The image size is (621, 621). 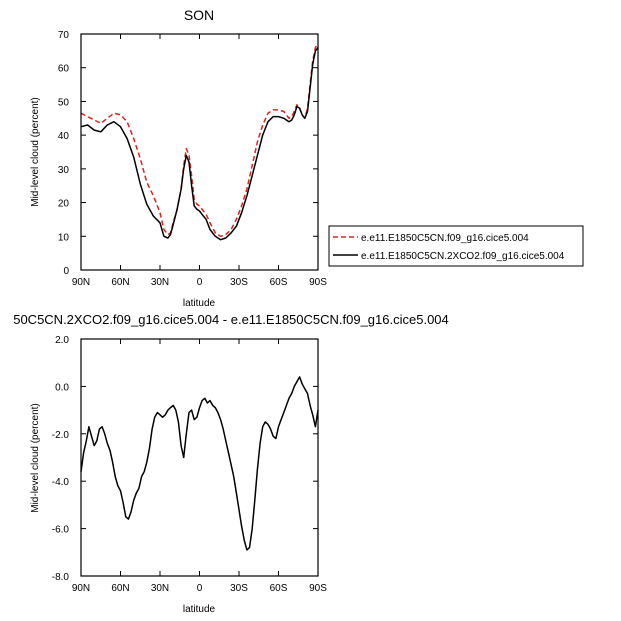 What do you see at coordinates (160, 282) in the screenshot?
I see `top-plot-xtick-label: 30N` at bounding box center [160, 282].